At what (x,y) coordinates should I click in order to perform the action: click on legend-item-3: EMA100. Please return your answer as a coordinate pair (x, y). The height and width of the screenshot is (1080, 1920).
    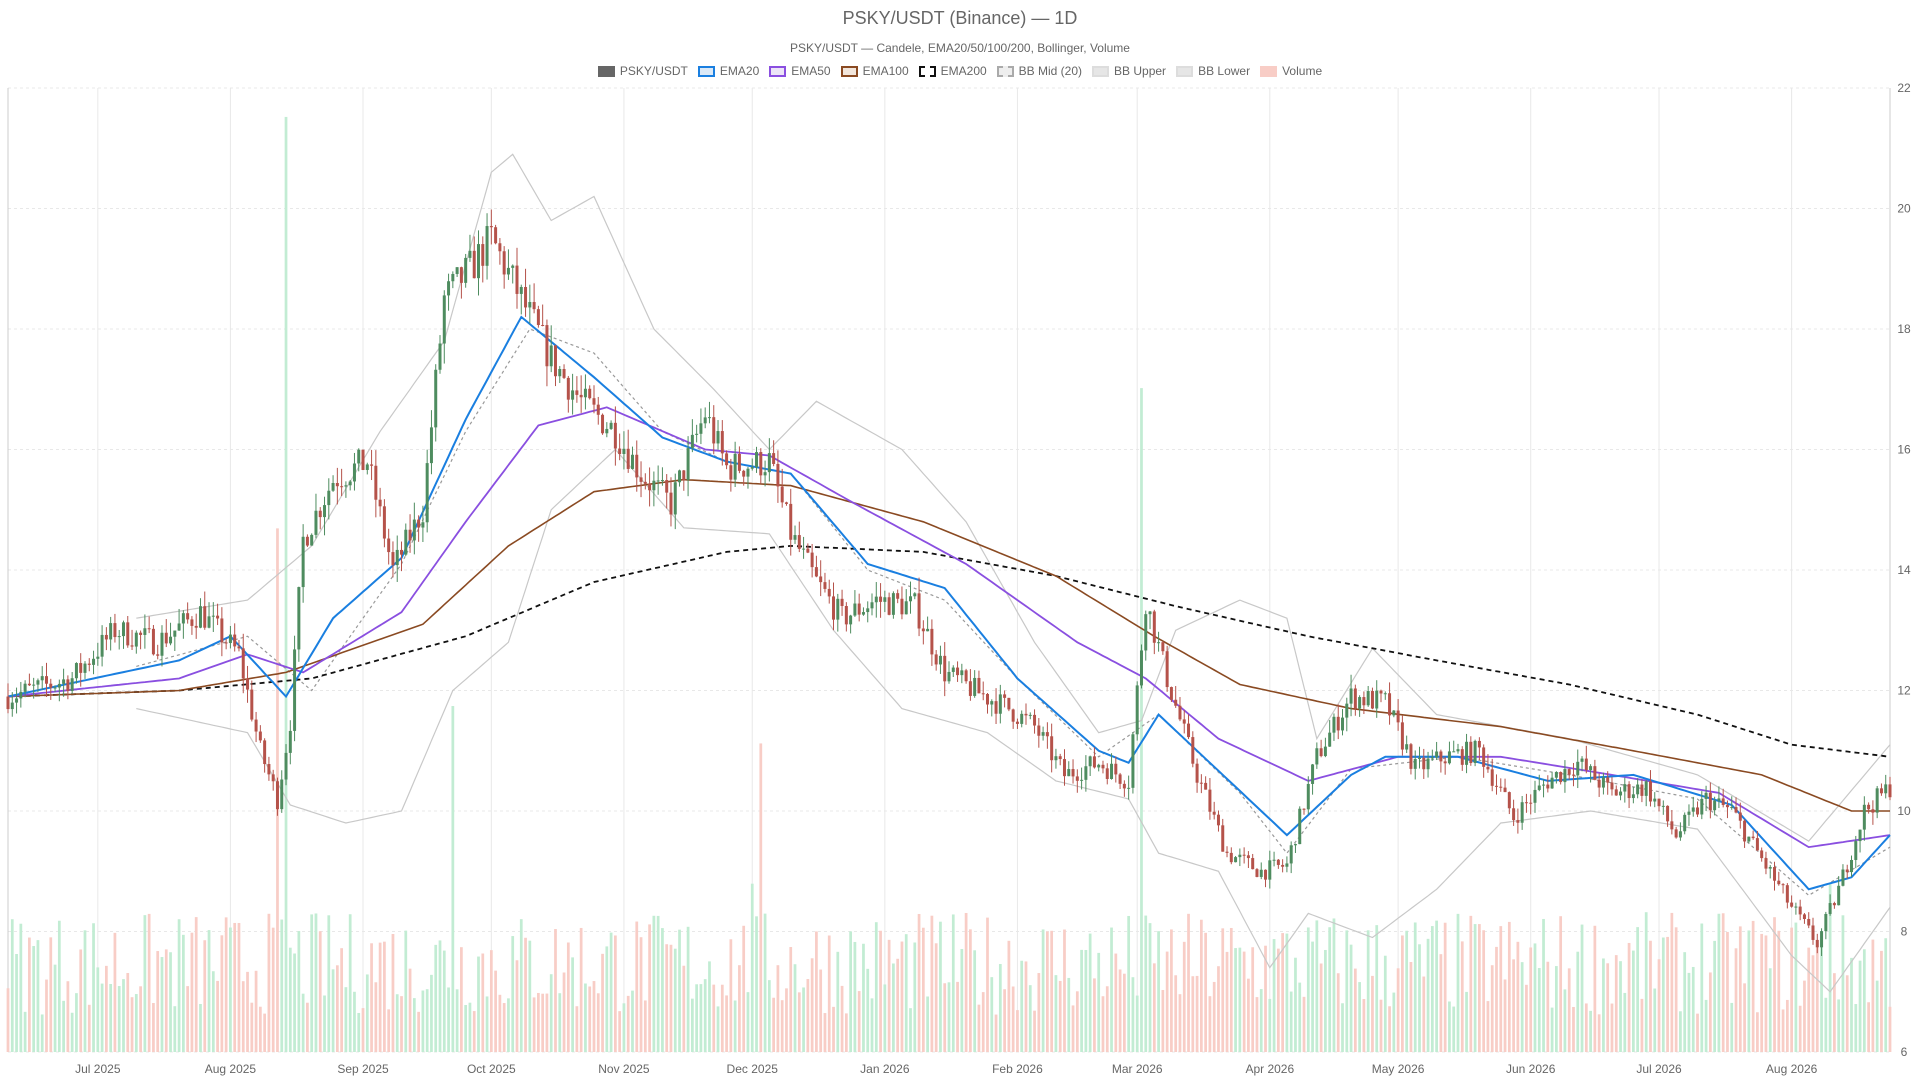
    Looking at the image, I should click on (874, 71).